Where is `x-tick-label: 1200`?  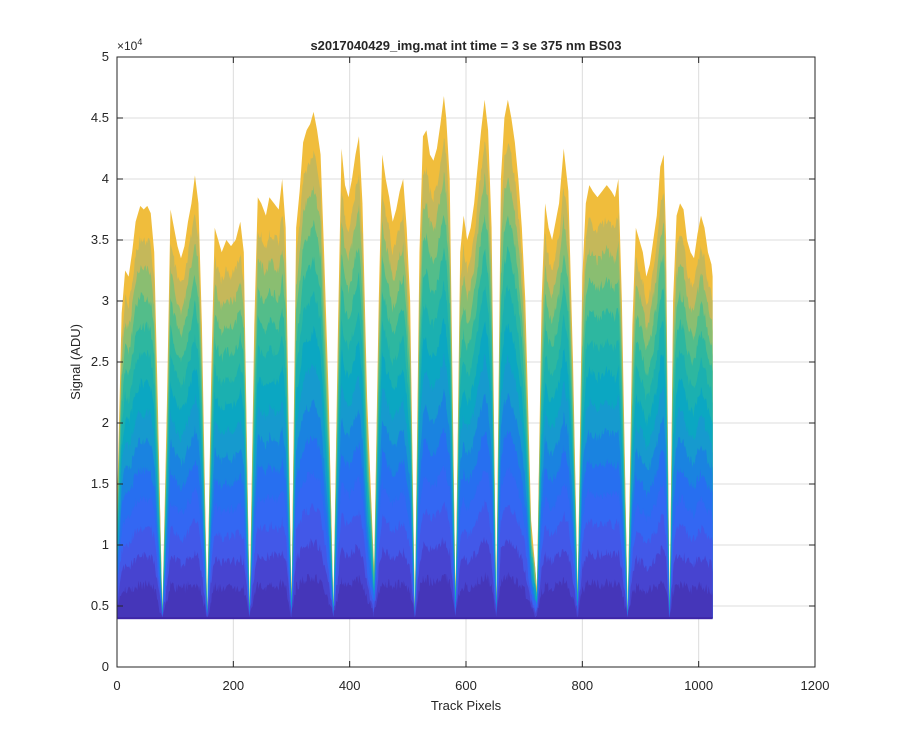
x-tick-label: 1200 is located at coordinates (815, 685).